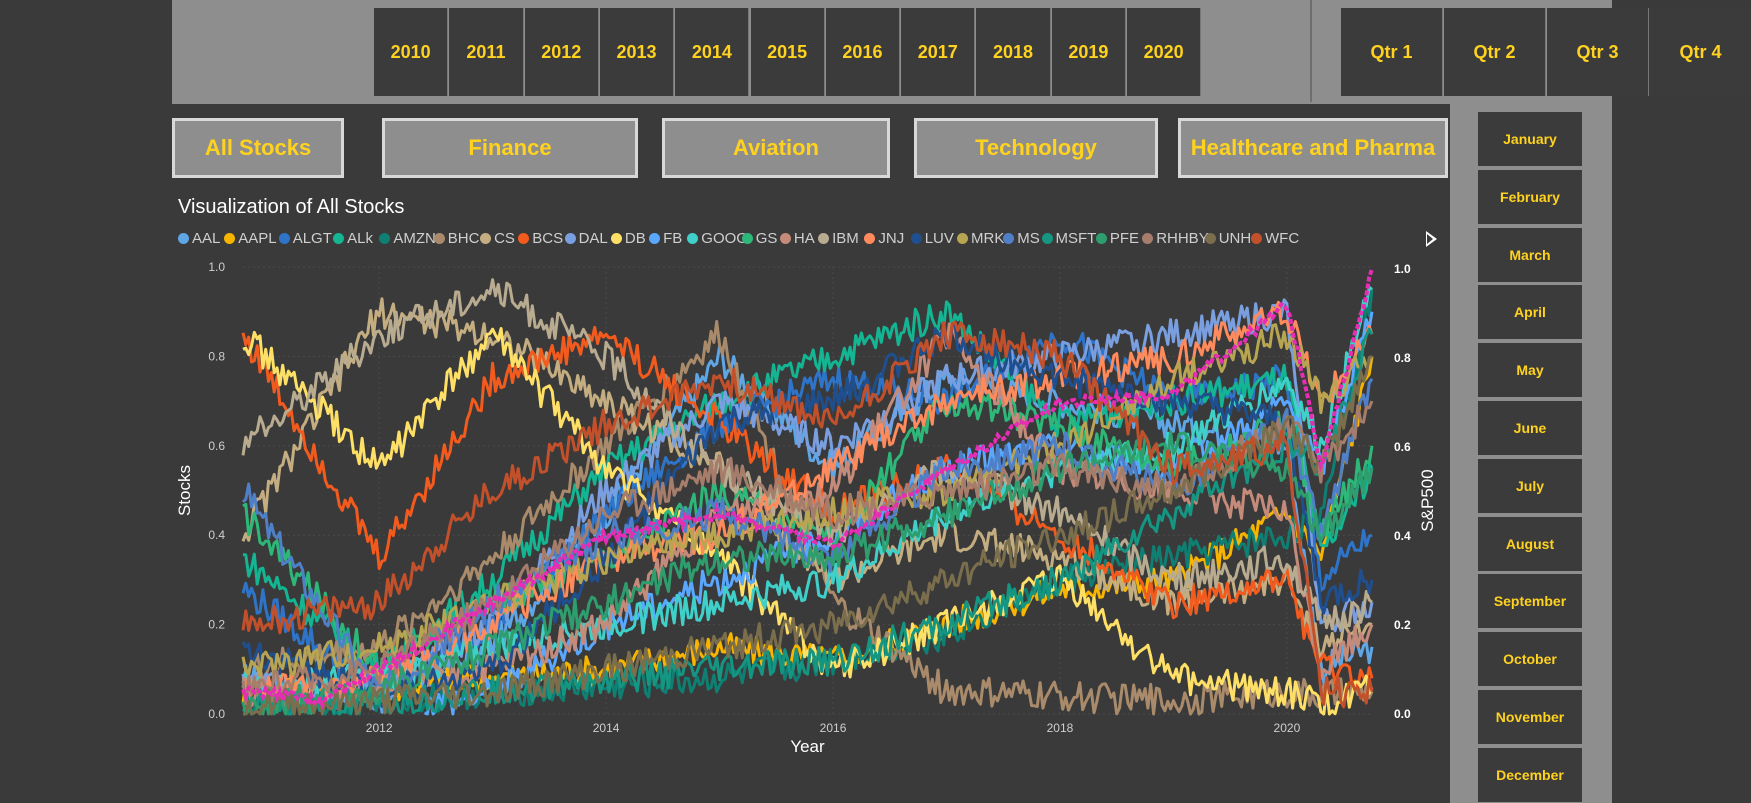  What do you see at coordinates (1530, 543) in the screenshot?
I see `month-button-august: August` at bounding box center [1530, 543].